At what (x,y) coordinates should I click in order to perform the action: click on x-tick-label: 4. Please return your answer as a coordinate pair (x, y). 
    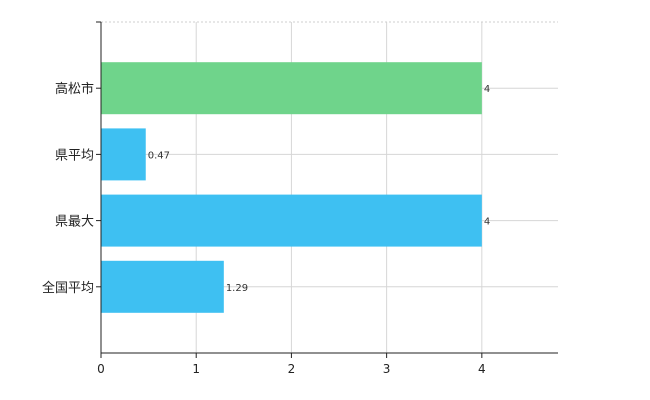
    Looking at the image, I should click on (482, 369).